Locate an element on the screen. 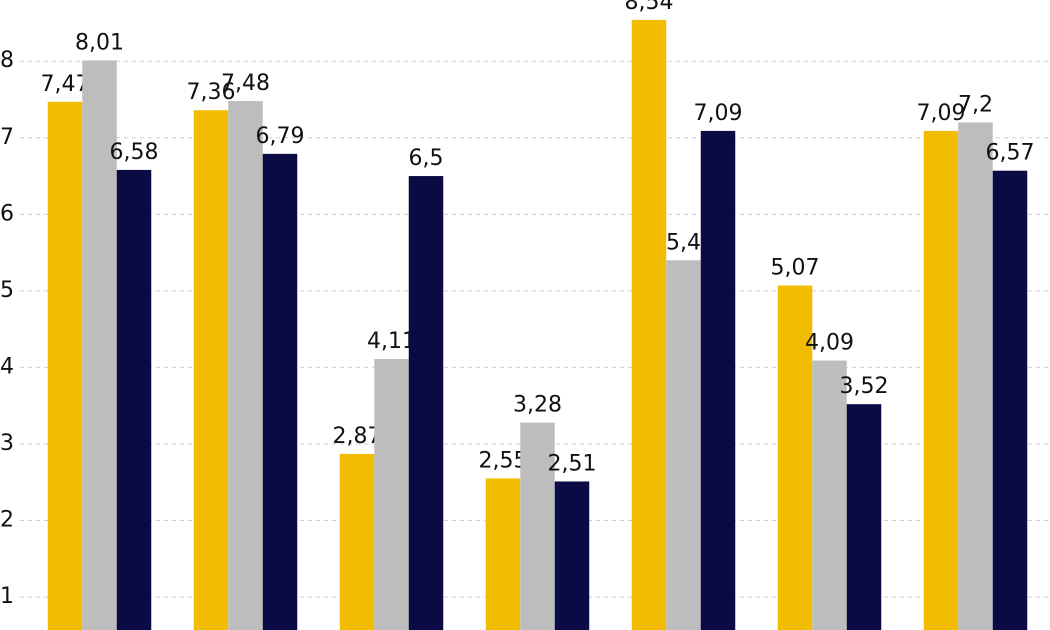  value-label: 8,01 is located at coordinates (99, 42).